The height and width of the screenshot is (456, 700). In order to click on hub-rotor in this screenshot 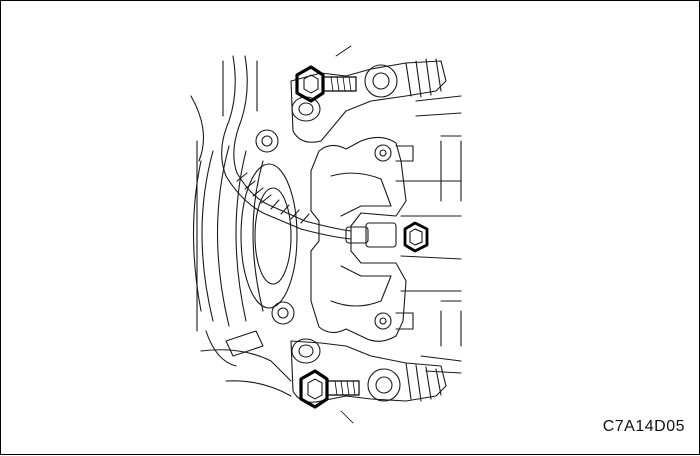, I will do `click(244, 231)`.